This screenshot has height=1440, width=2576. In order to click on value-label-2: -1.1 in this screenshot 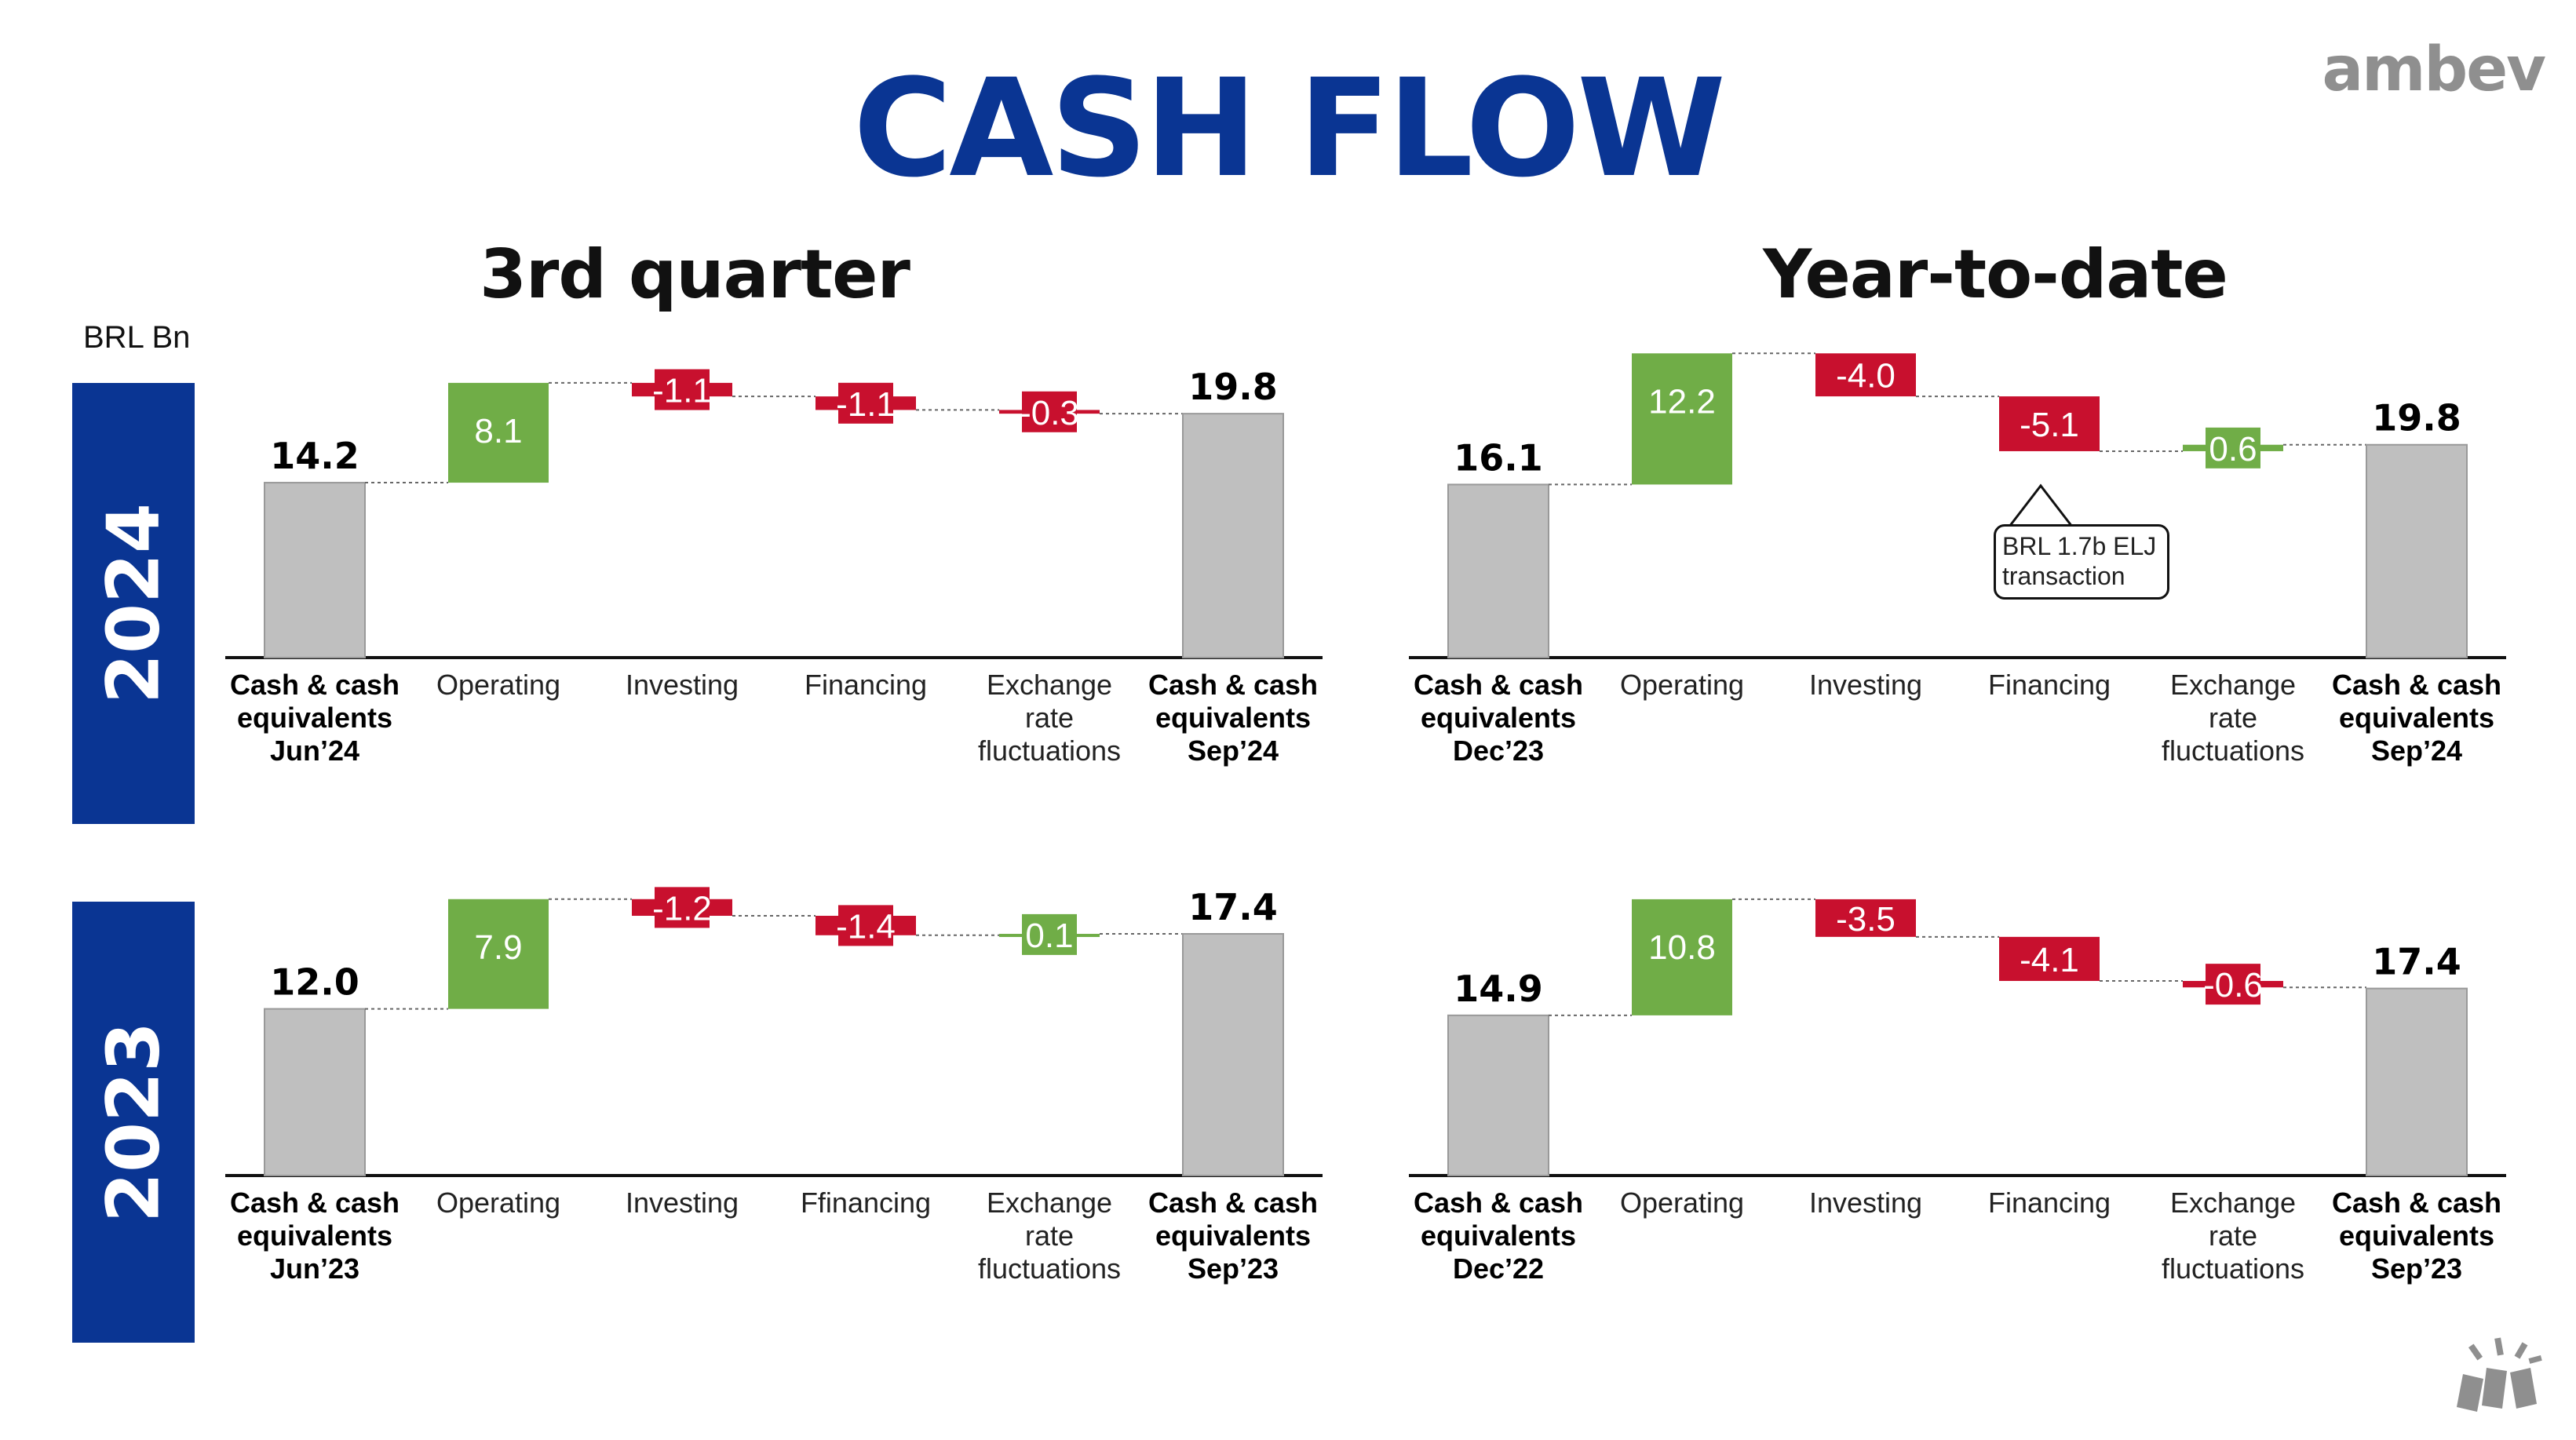, I will do `click(682, 391)`.